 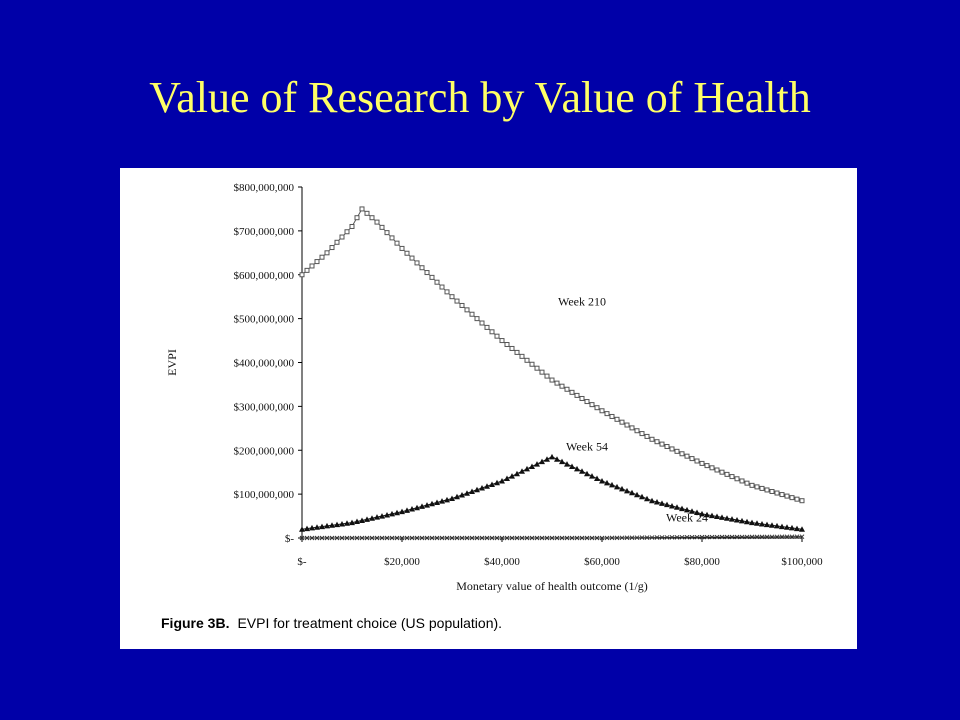 What do you see at coordinates (290, 539) in the screenshot?
I see `y-tick-label: $-` at bounding box center [290, 539].